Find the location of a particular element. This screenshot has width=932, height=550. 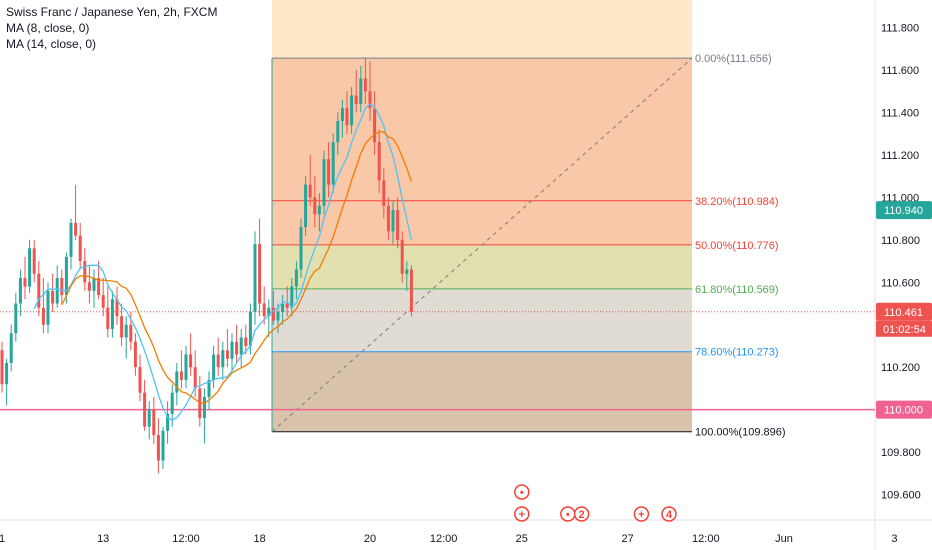

x-tick-label: 1 is located at coordinates (2, 539).